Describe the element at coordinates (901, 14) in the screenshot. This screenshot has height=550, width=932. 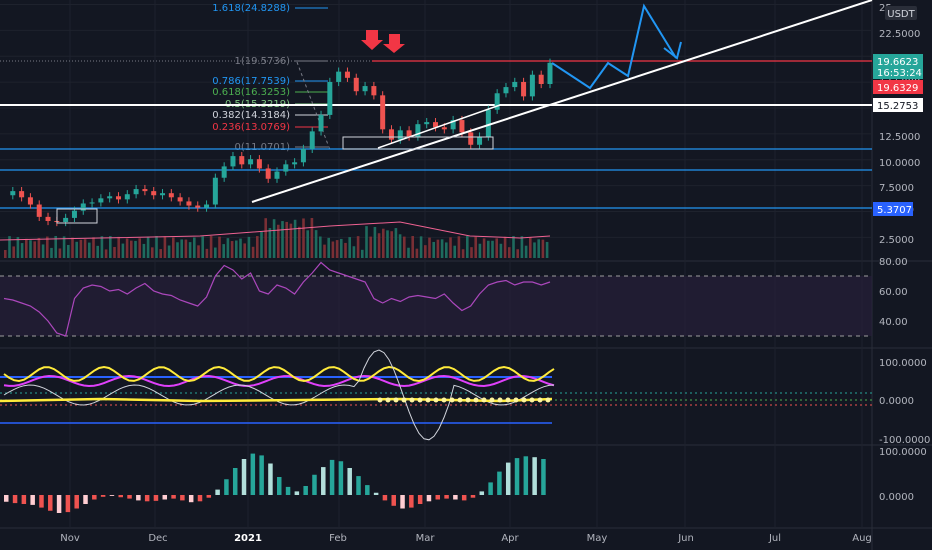
I see `currency-label: USDT` at that location.